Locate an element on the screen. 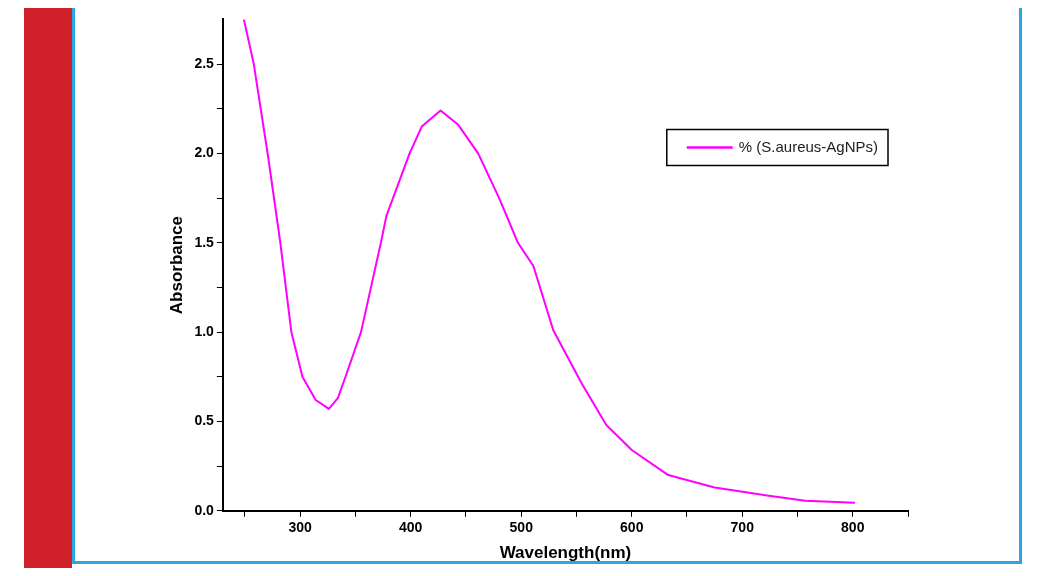  x-tick-label: 800 is located at coordinates (853, 527).